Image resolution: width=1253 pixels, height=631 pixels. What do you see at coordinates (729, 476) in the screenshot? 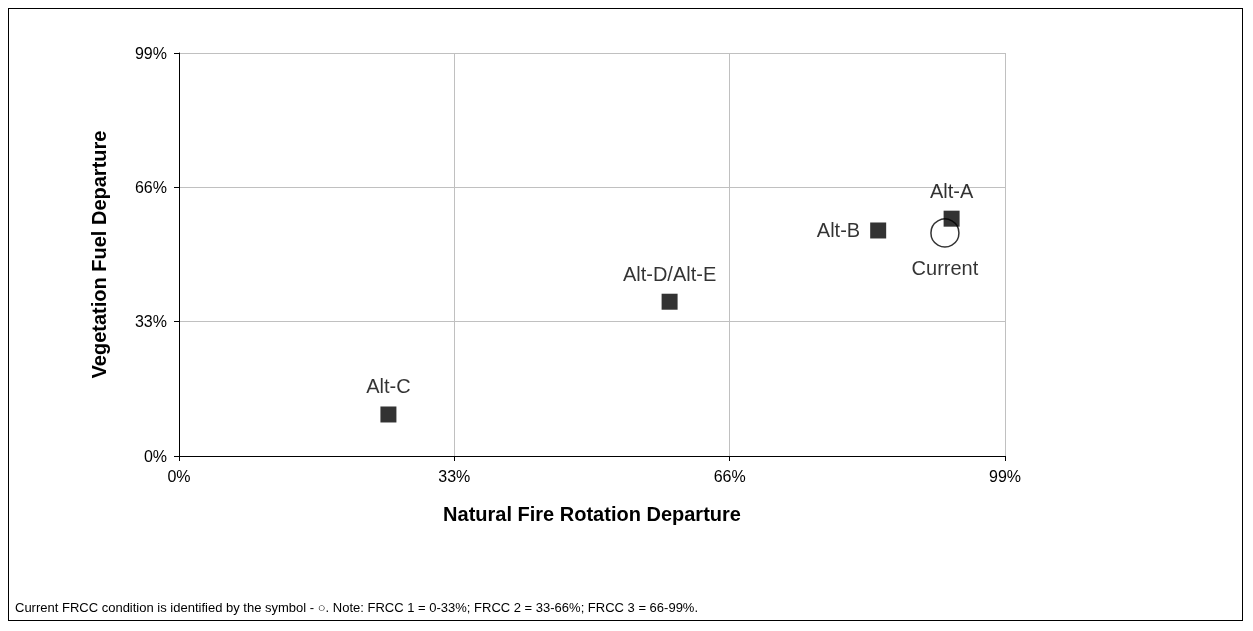
I see `x-tick-label: 66%` at bounding box center [729, 476].